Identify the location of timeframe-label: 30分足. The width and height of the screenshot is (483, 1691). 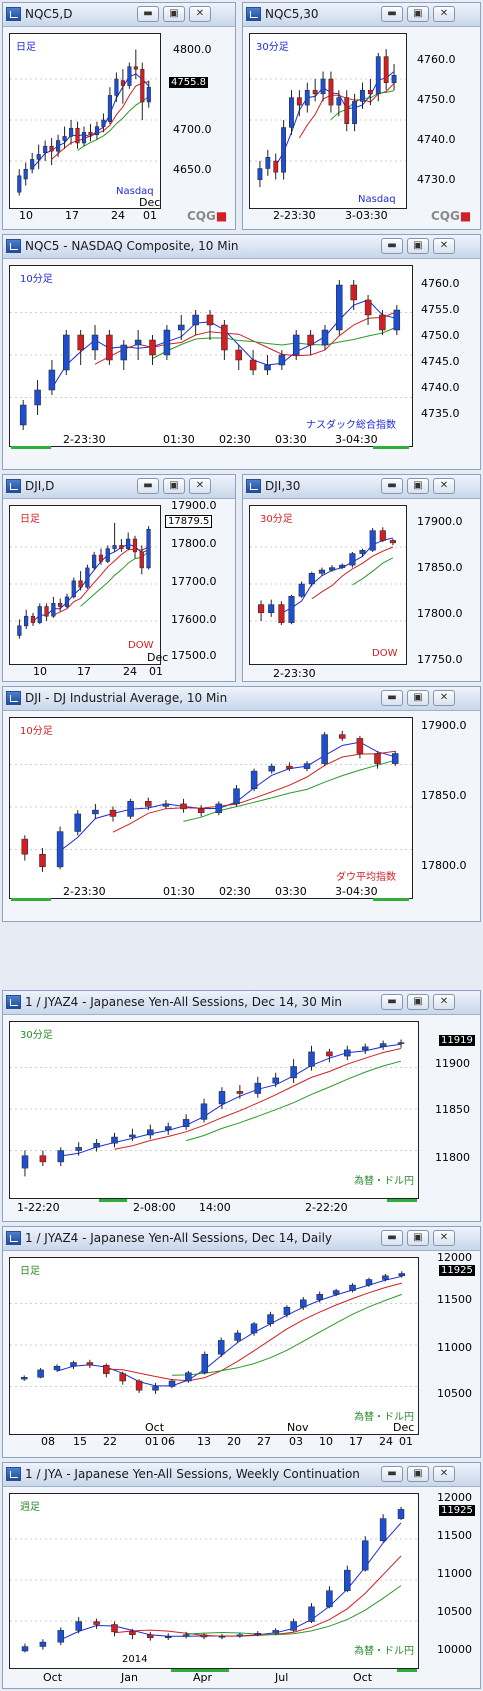
(36, 1035).